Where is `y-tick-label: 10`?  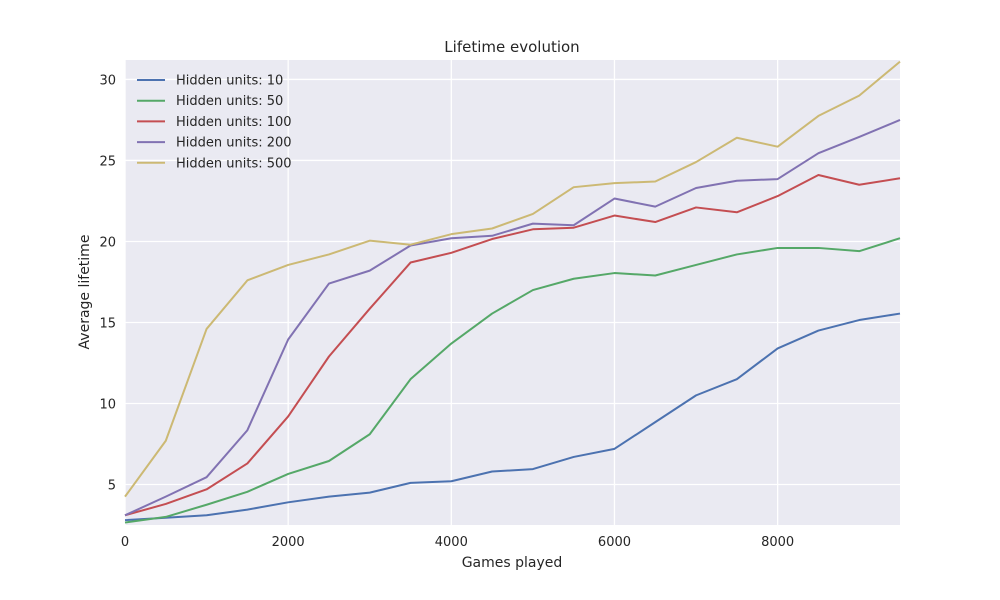 y-tick-label: 10 is located at coordinates (107, 404).